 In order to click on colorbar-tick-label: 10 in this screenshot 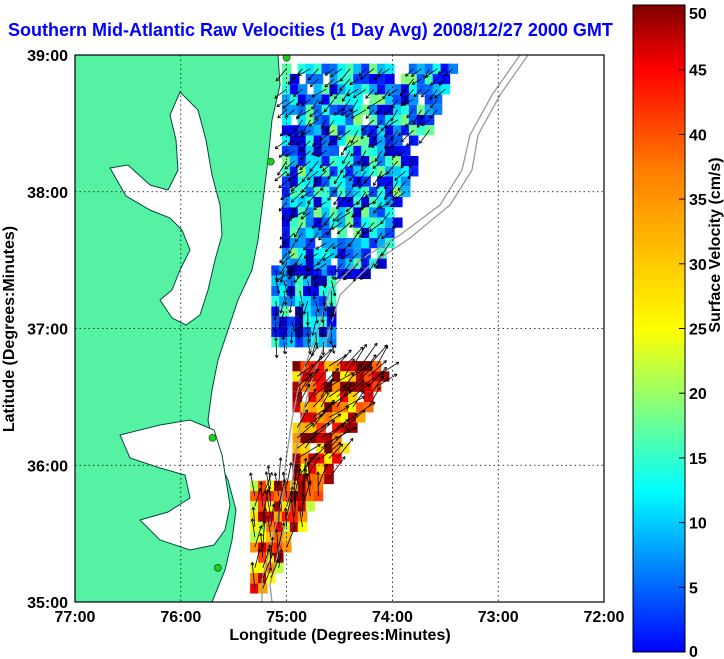, I will do `click(698, 524)`.